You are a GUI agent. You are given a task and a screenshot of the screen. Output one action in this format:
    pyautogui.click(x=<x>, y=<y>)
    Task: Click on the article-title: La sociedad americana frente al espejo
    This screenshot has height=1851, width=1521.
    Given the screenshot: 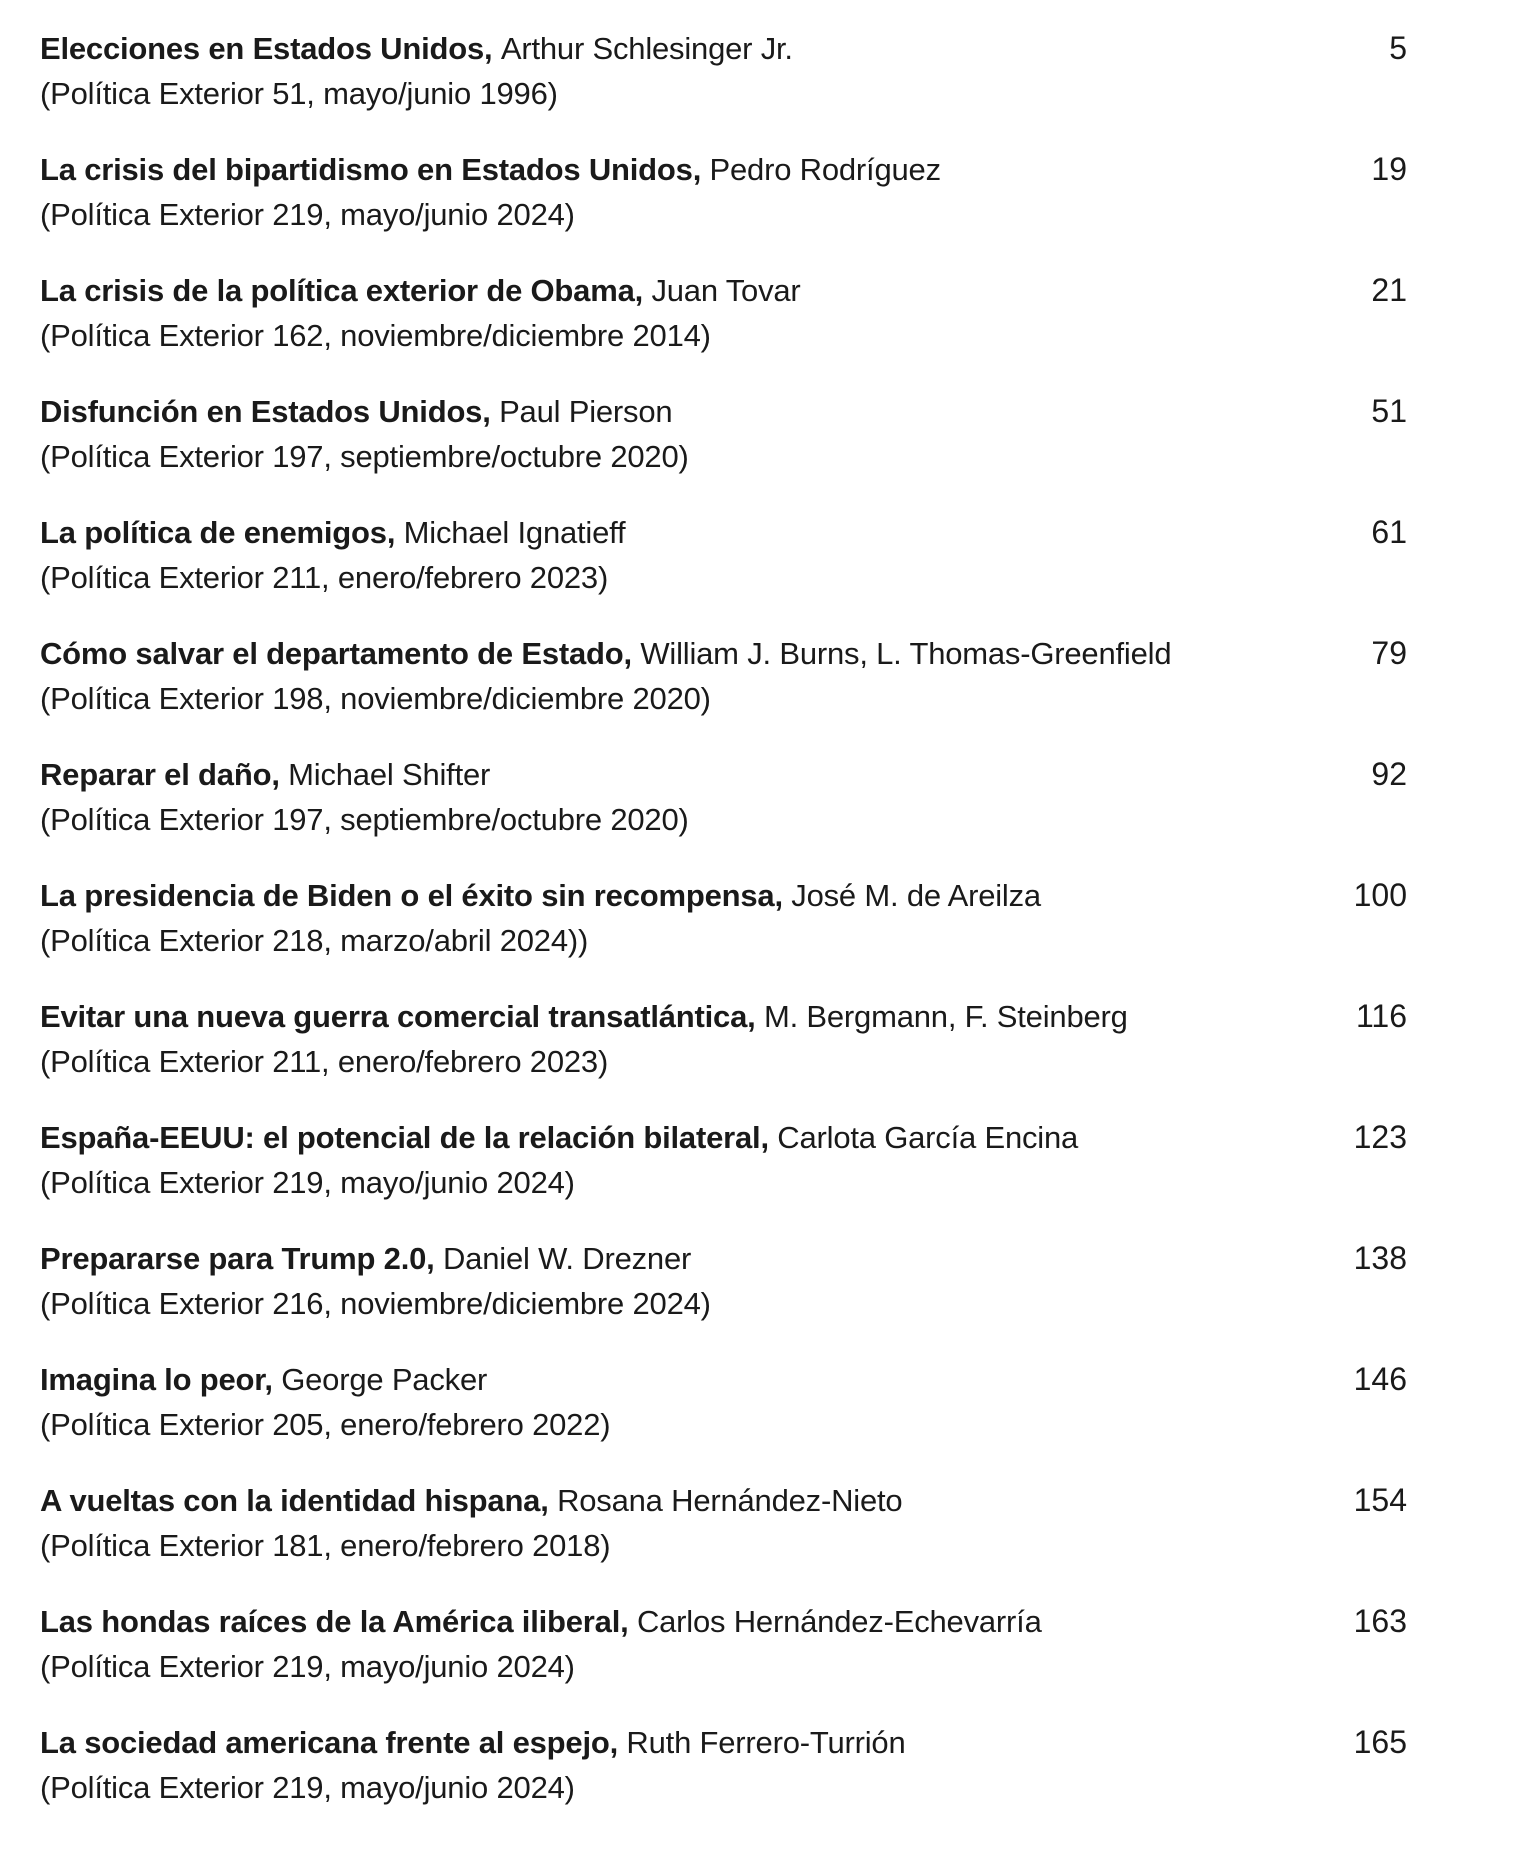 What is the action you would take?
    pyautogui.click(x=325, y=1742)
    